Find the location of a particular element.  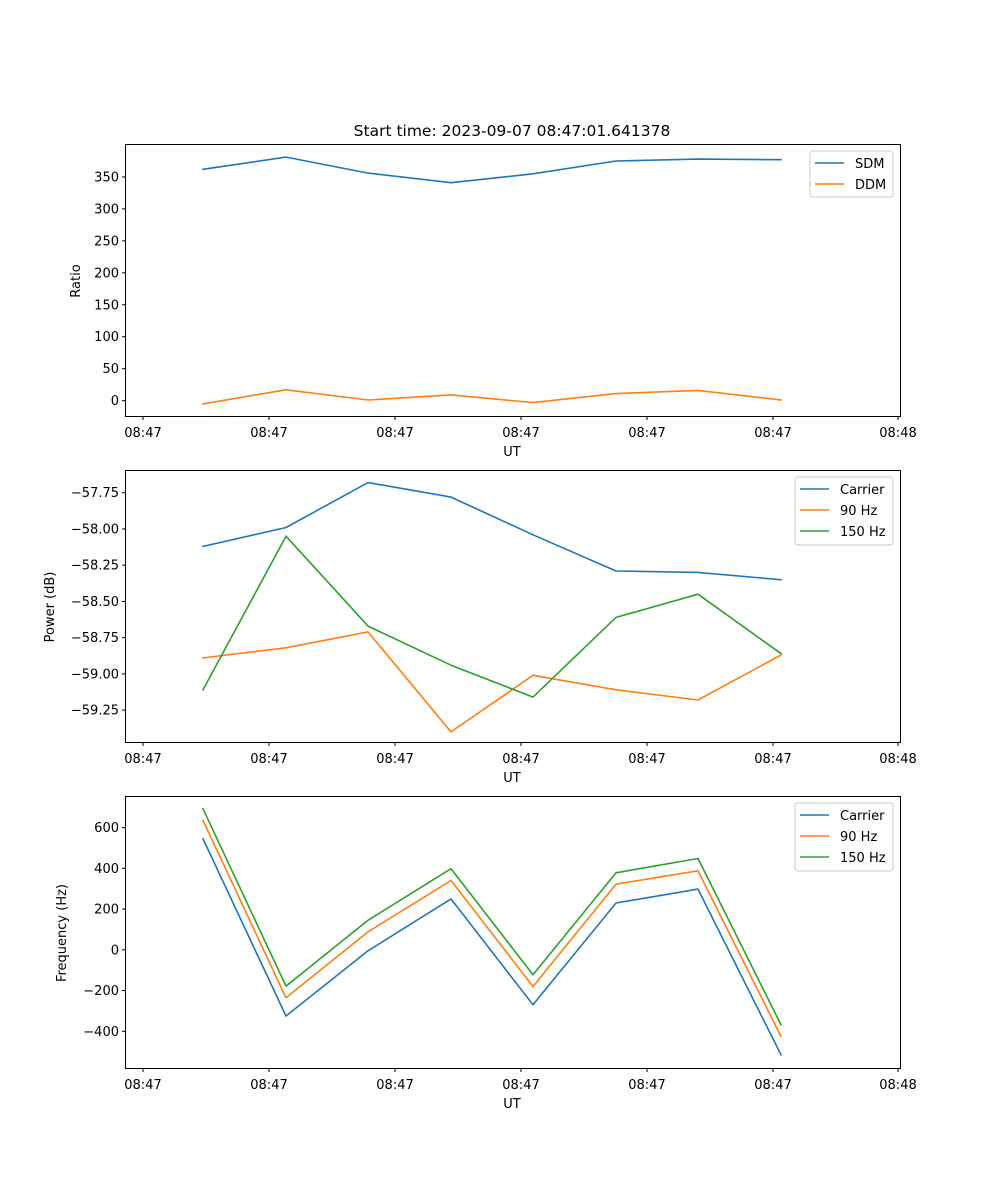

y-axis-label: Ratio is located at coordinates (76, 280).